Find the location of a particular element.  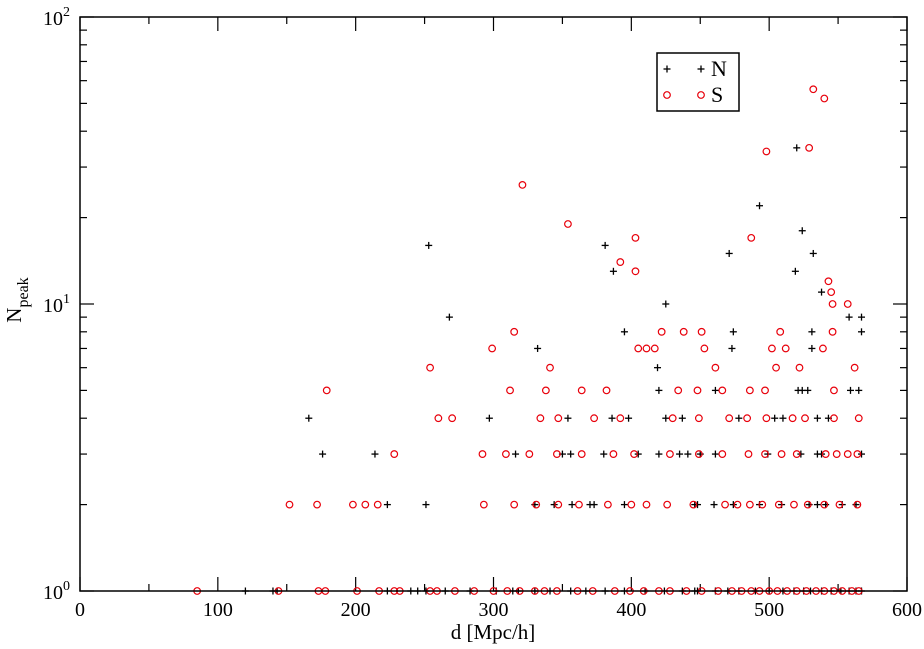

legend-entry-S: S is located at coordinates (693, 94).